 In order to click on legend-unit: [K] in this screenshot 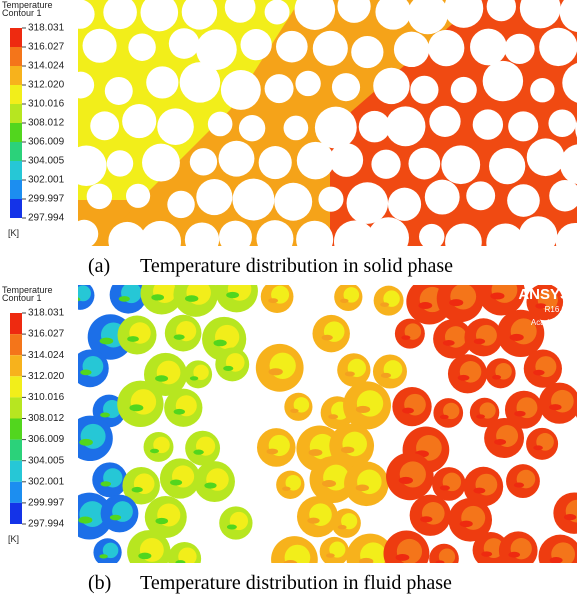, I will do `click(13, 233)`.